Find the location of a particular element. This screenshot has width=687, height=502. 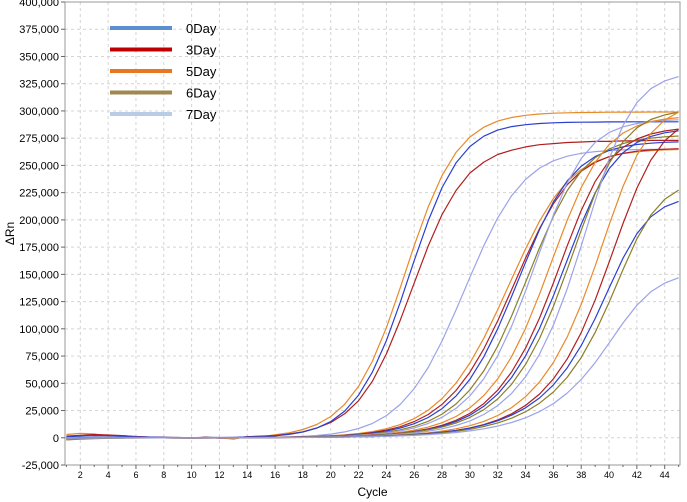

legend-label-0day: 0Day is located at coordinates (201, 28).